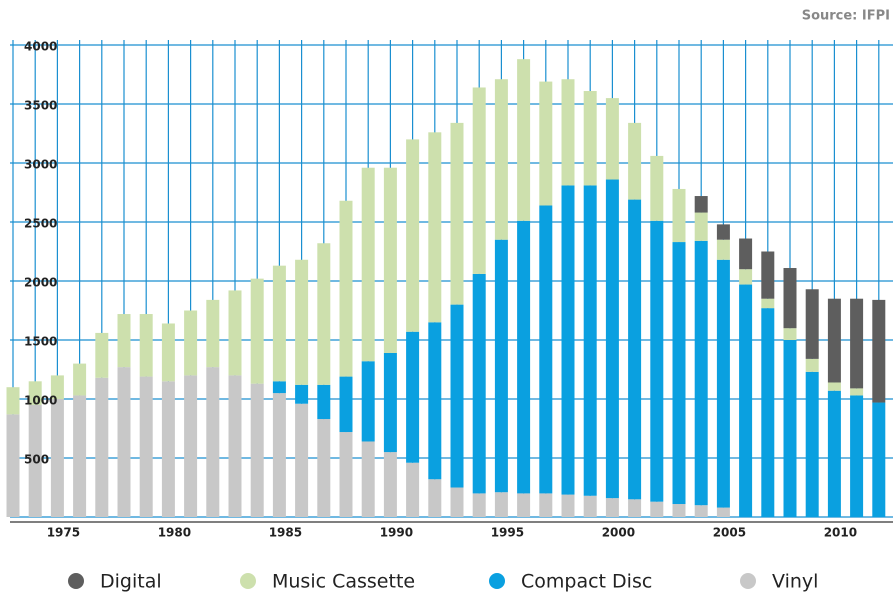 This screenshot has width=893, height=594. Describe the element at coordinates (285, 533) in the screenshot. I see `x-tick-label: 1985` at that location.